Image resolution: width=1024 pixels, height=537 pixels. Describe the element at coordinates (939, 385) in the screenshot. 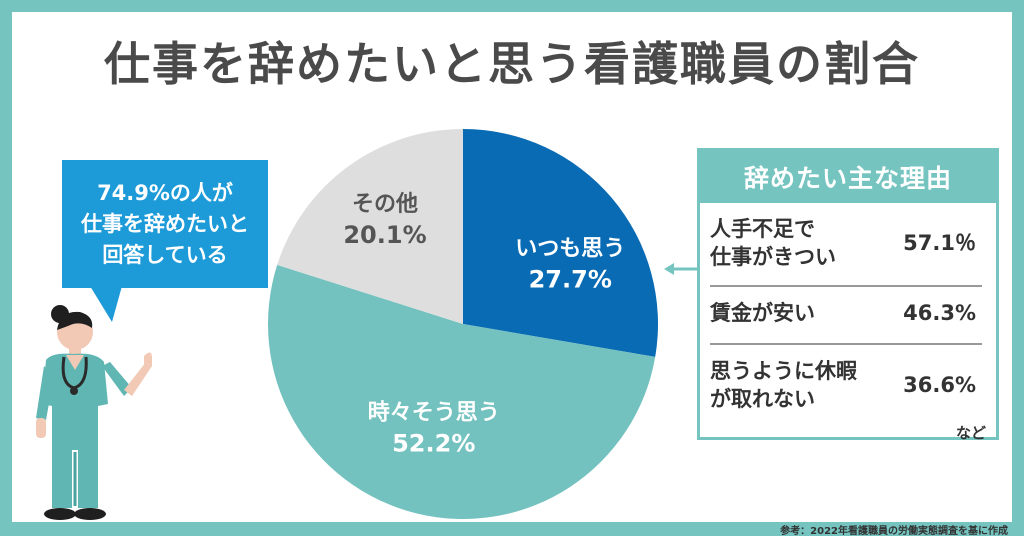

I see `reason-percent: 36.6%` at that location.